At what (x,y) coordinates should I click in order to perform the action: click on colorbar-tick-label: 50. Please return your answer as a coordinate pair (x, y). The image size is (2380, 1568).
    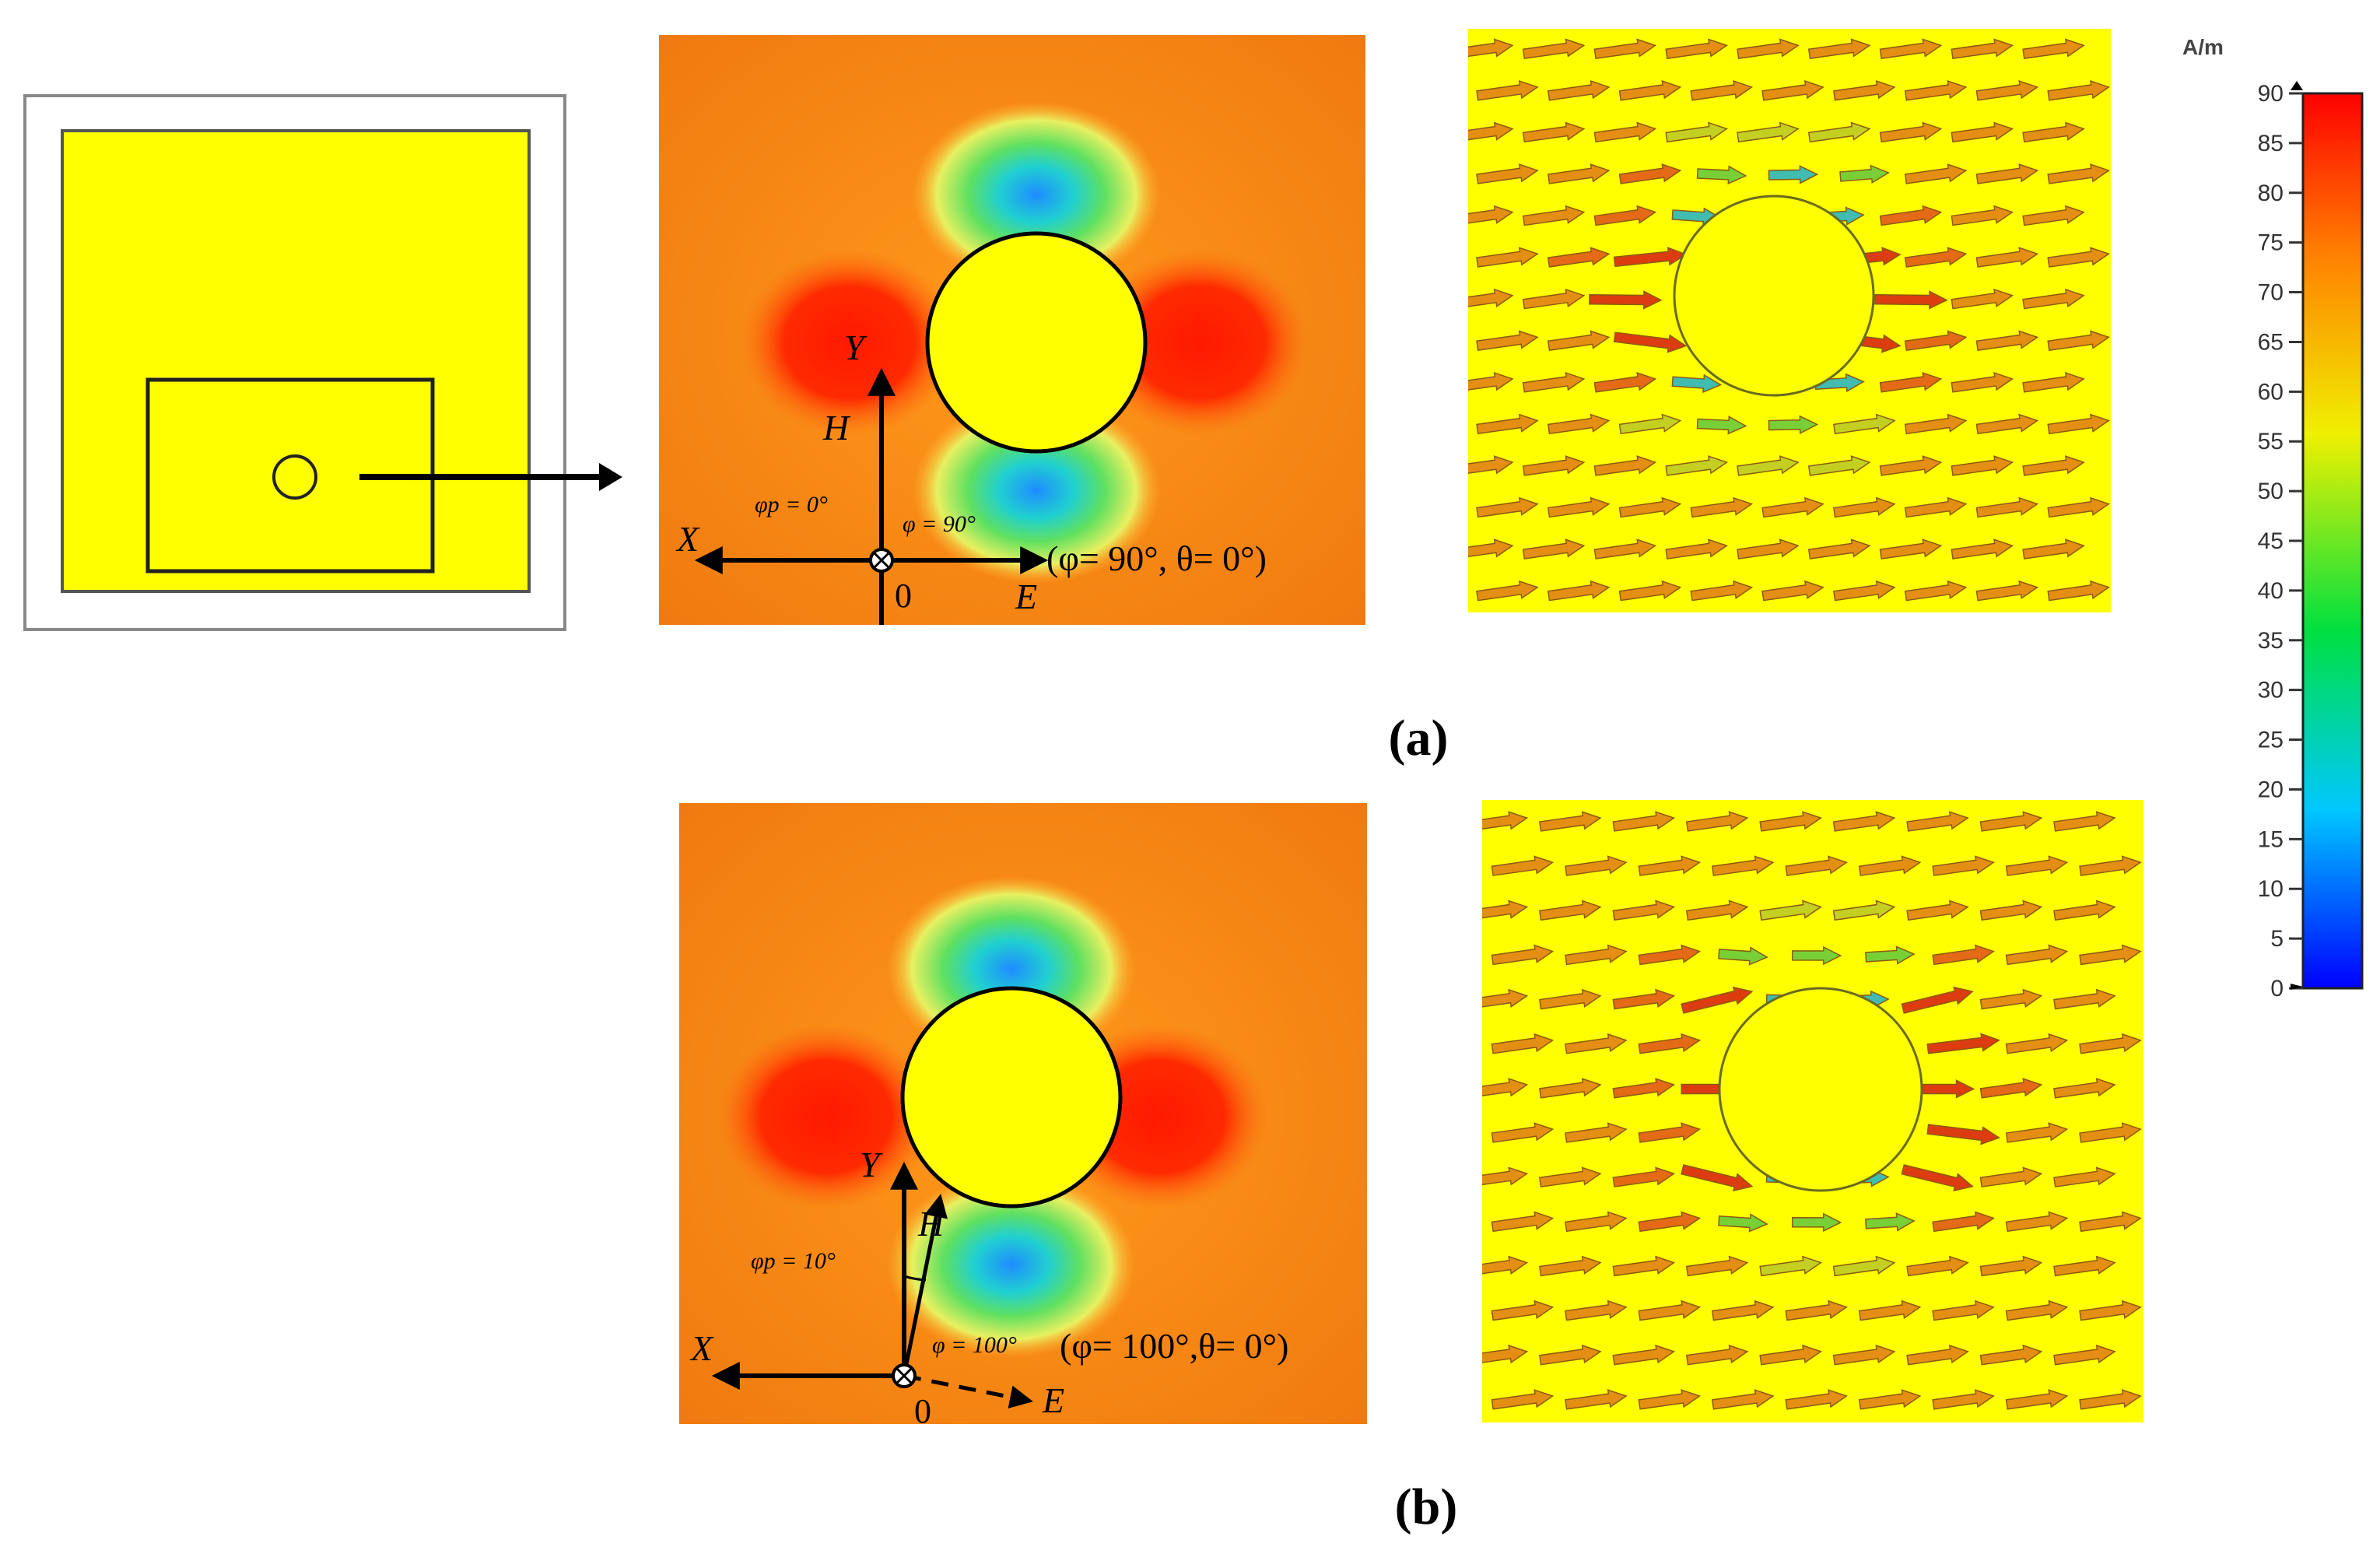
    Looking at the image, I should click on (2271, 492).